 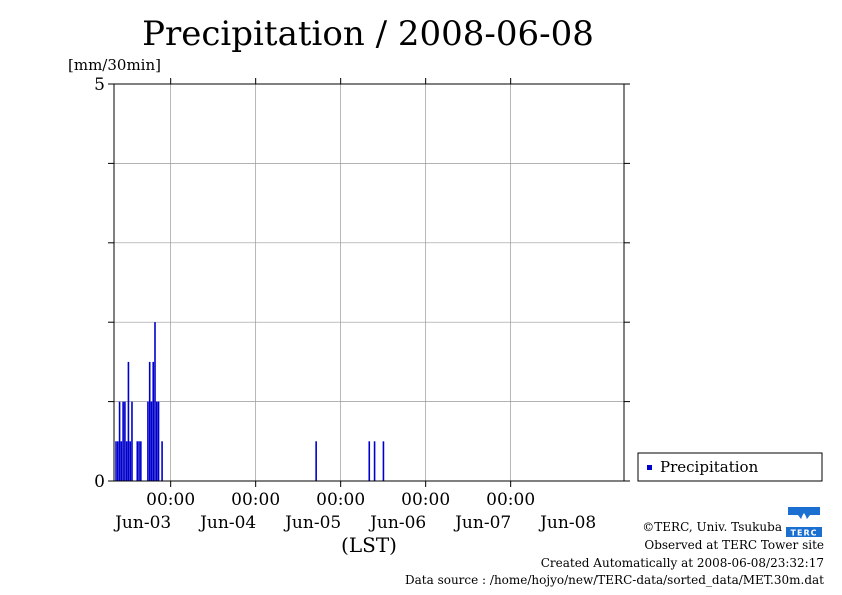 What do you see at coordinates (114, 65) in the screenshot?
I see `y-axis-unit-label: [mm/30min]` at bounding box center [114, 65].